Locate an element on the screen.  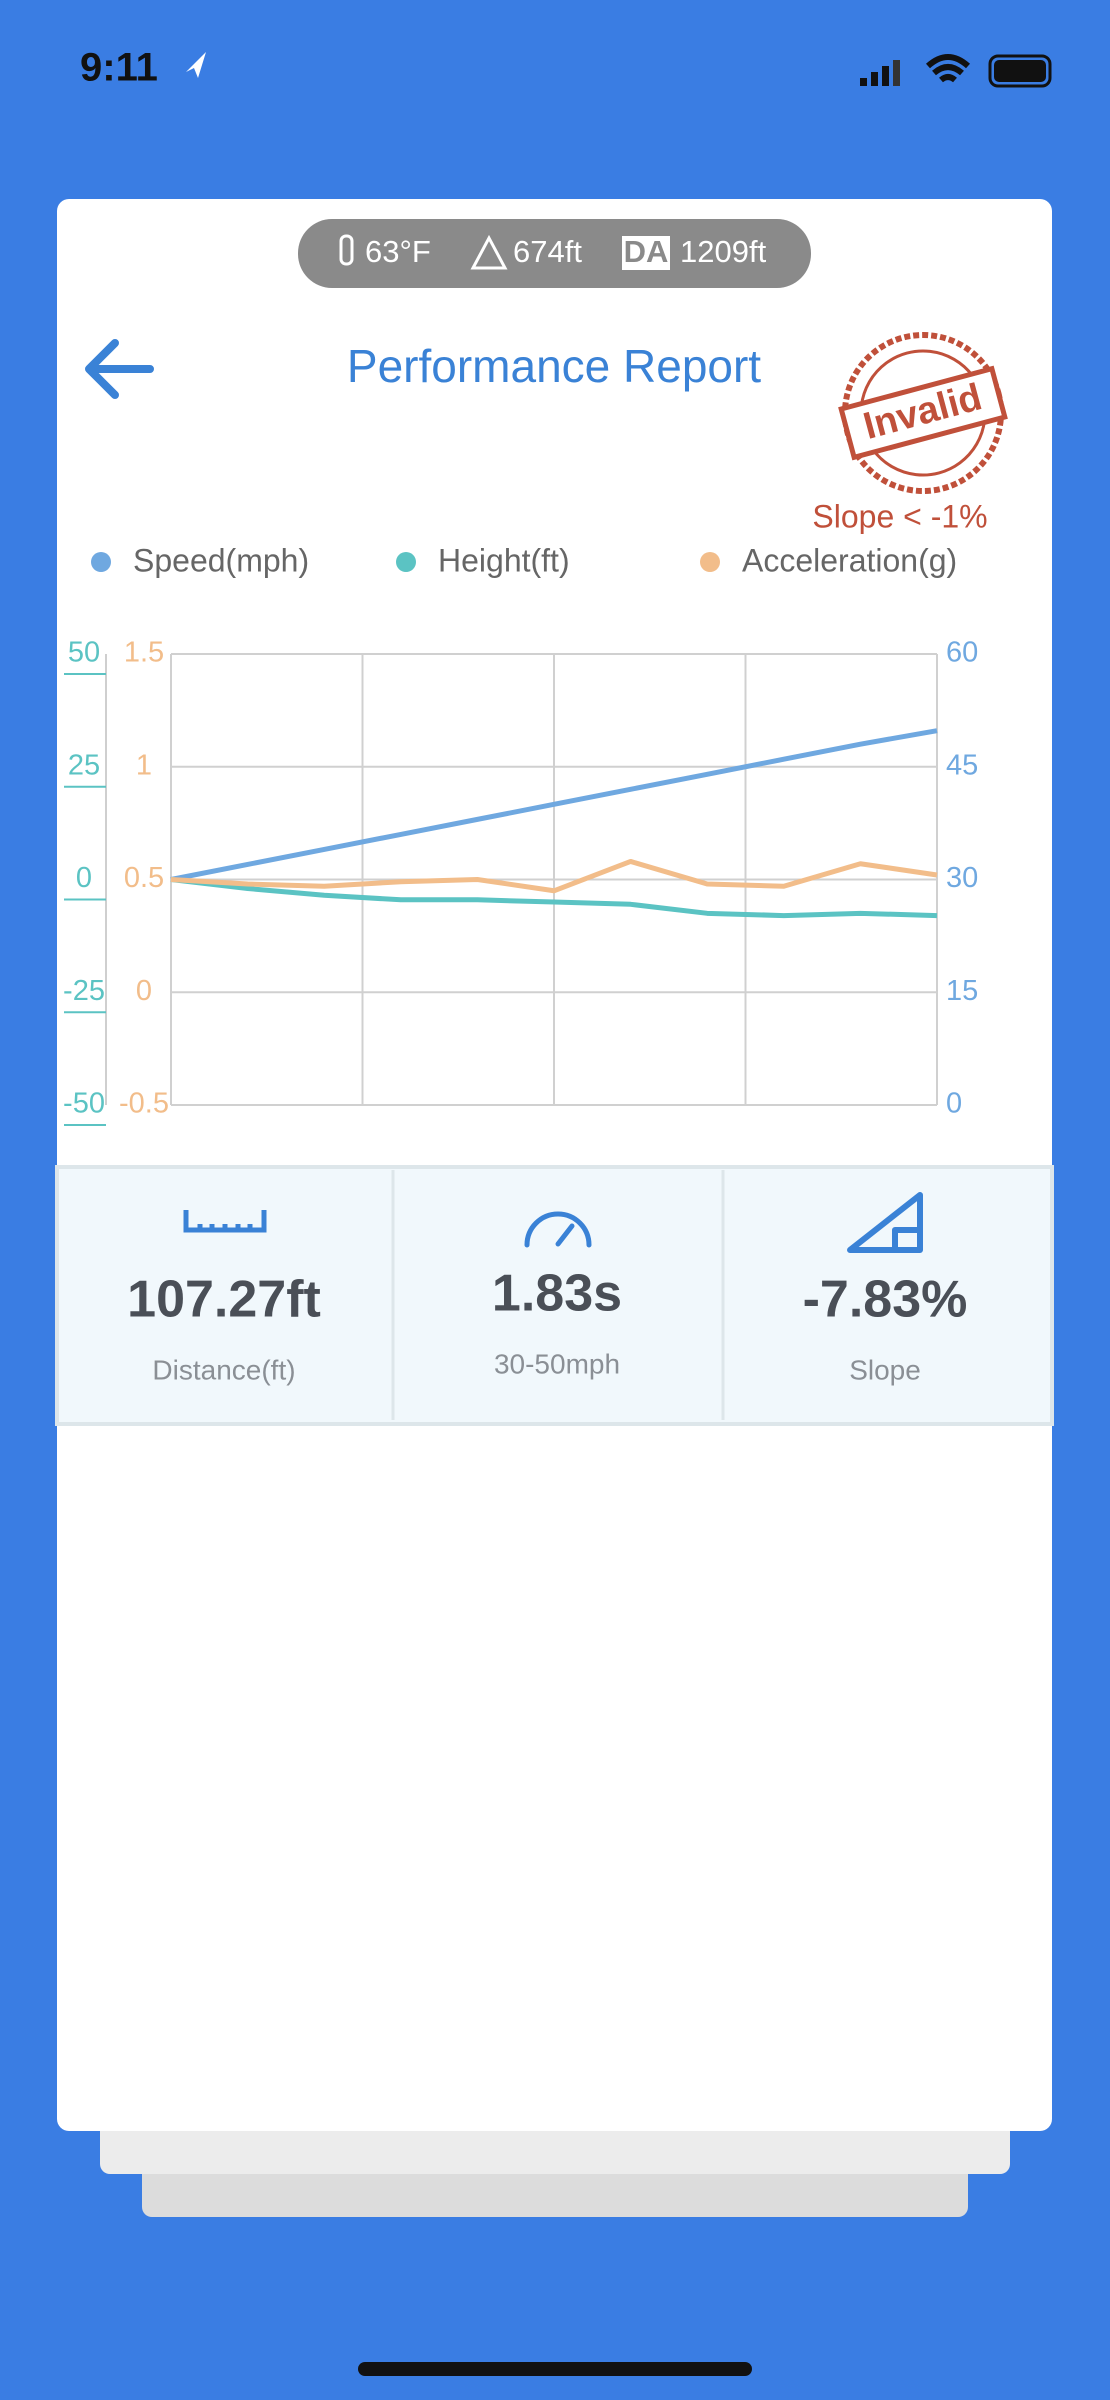
wifi-icon is located at coordinates (948, 68).